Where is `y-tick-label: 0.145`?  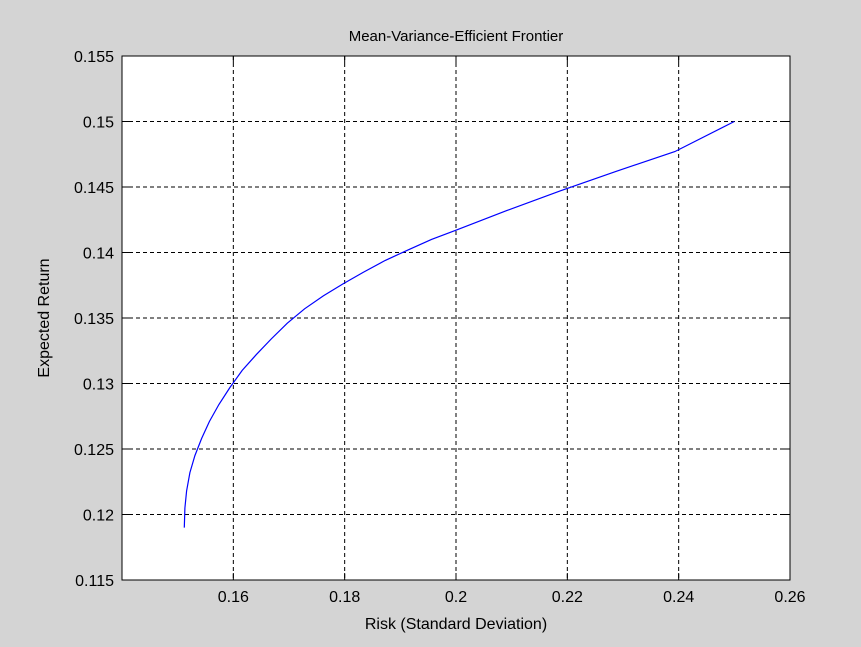
y-tick-label: 0.145 is located at coordinates (94, 188).